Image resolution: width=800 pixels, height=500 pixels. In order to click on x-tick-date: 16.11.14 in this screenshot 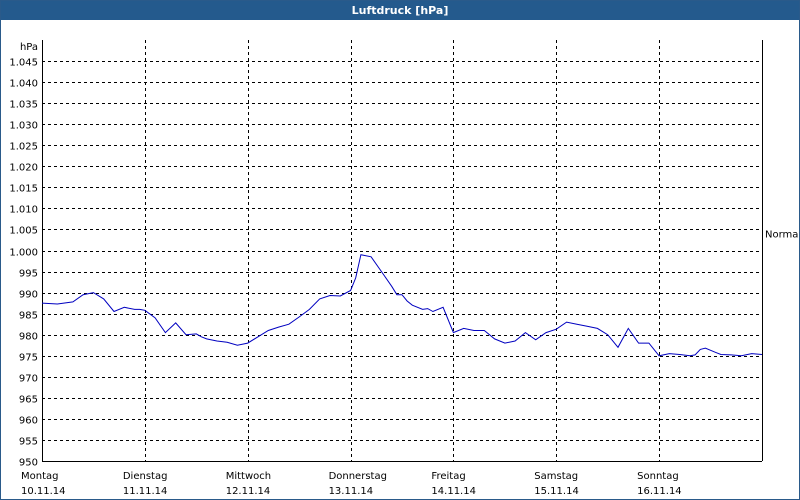, I will do `click(659, 491)`.